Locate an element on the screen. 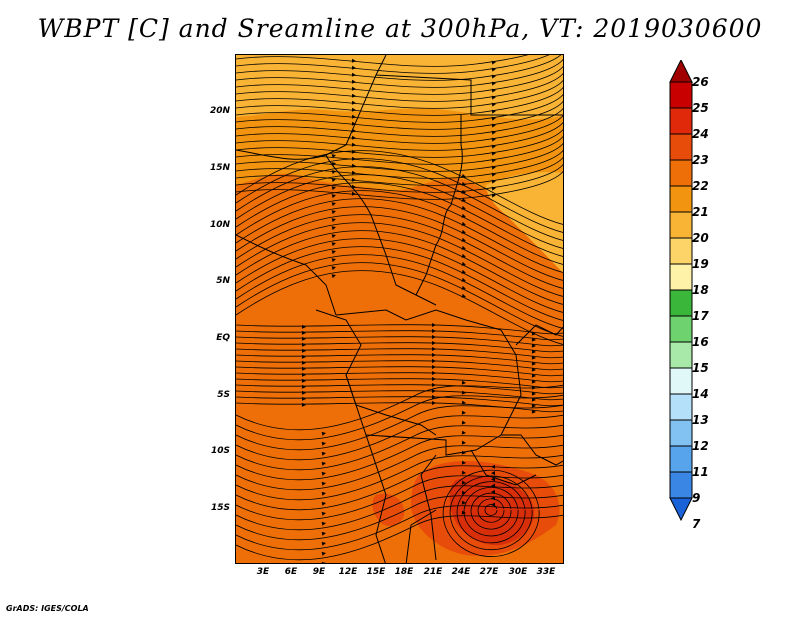  colorbar is located at coordinates (681, 291).